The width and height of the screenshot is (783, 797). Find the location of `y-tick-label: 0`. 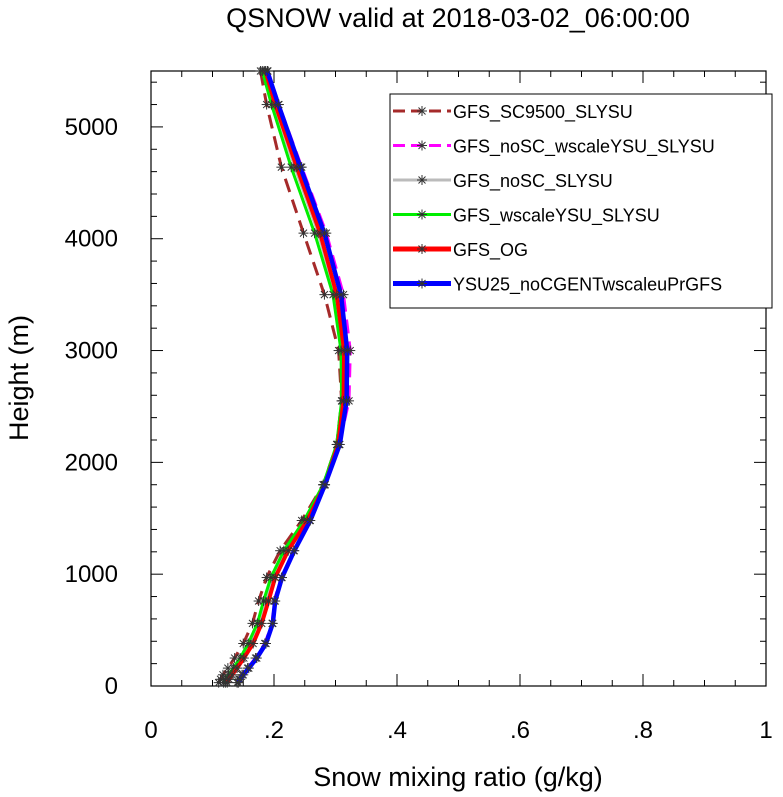

y-tick-label: 0 is located at coordinates (111, 686).